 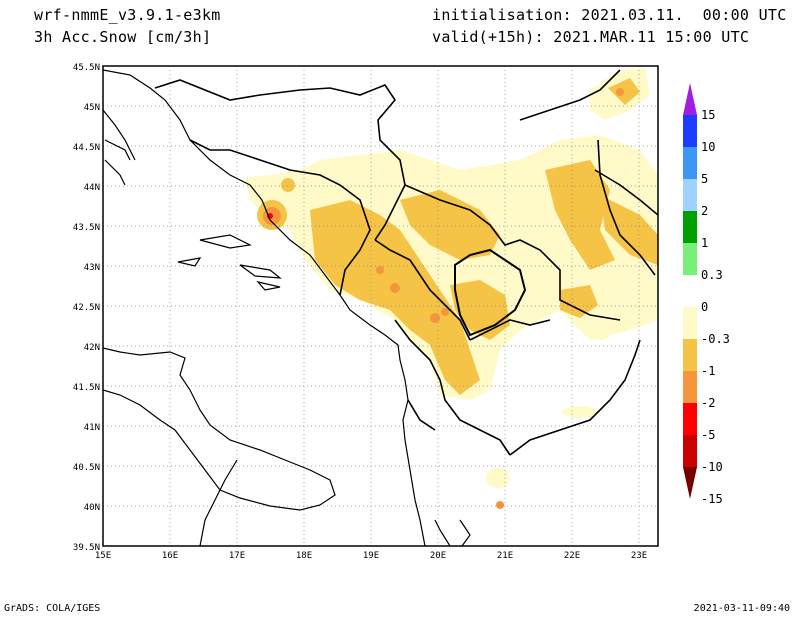 What do you see at coordinates (170, 556) in the screenshot?
I see `lon-label: 16E` at bounding box center [170, 556].